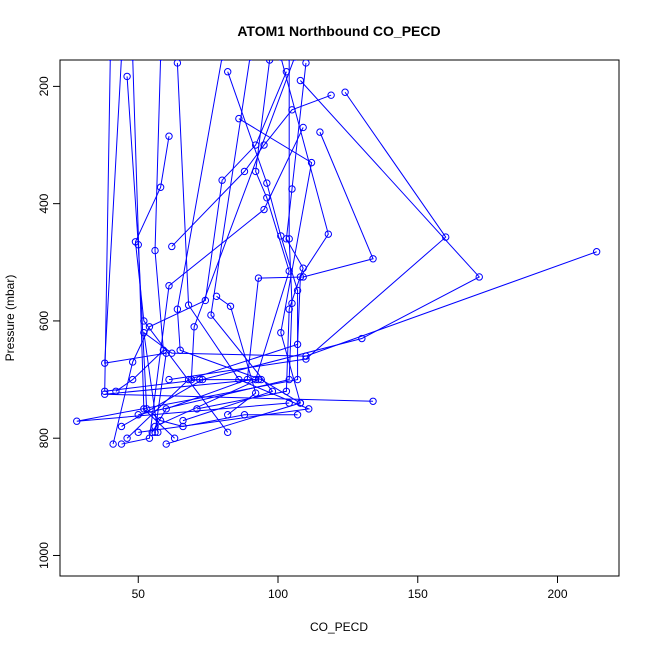 This screenshot has height=655, width=650. Describe the element at coordinates (557, 594) in the screenshot. I see `x-tick-label: 200` at that location.